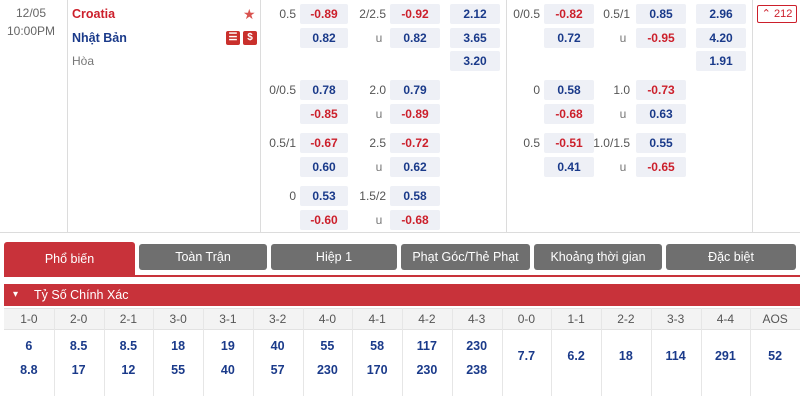 The height and width of the screenshot is (400, 800). What do you see at coordinates (379, 38) in the screenshot?
I see `ft-ou-u-main: u` at bounding box center [379, 38].